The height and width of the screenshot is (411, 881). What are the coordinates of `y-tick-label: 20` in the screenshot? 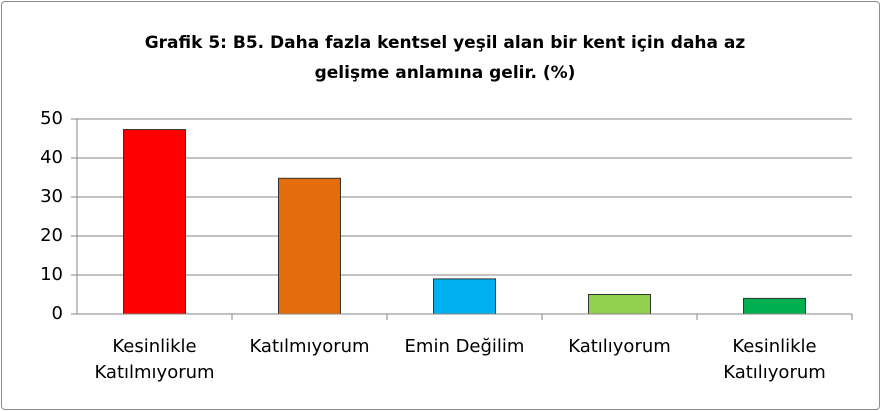 It's located at (51, 235).